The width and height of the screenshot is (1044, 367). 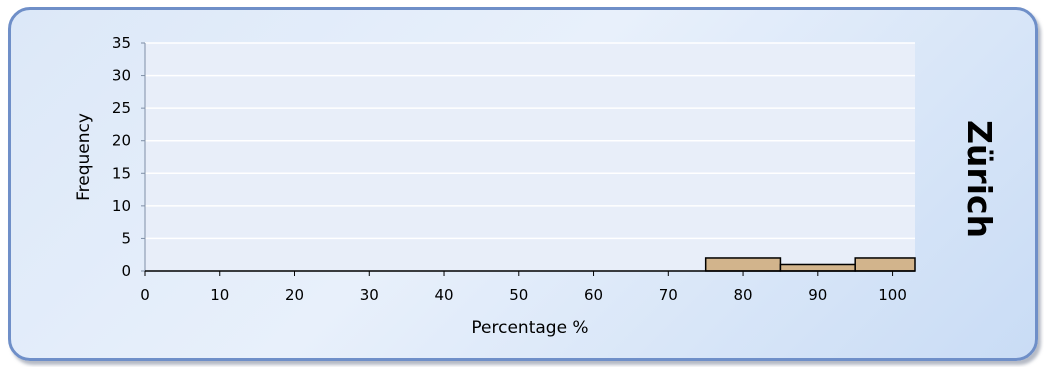 I want to click on x-tick-label: 80, so click(x=743, y=295).